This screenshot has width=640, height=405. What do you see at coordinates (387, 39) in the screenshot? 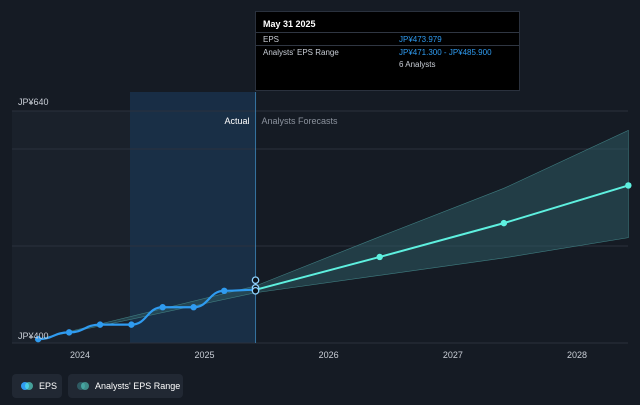
I see `tooltip-row-eps: EPS JP¥473.979` at bounding box center [387, 39].